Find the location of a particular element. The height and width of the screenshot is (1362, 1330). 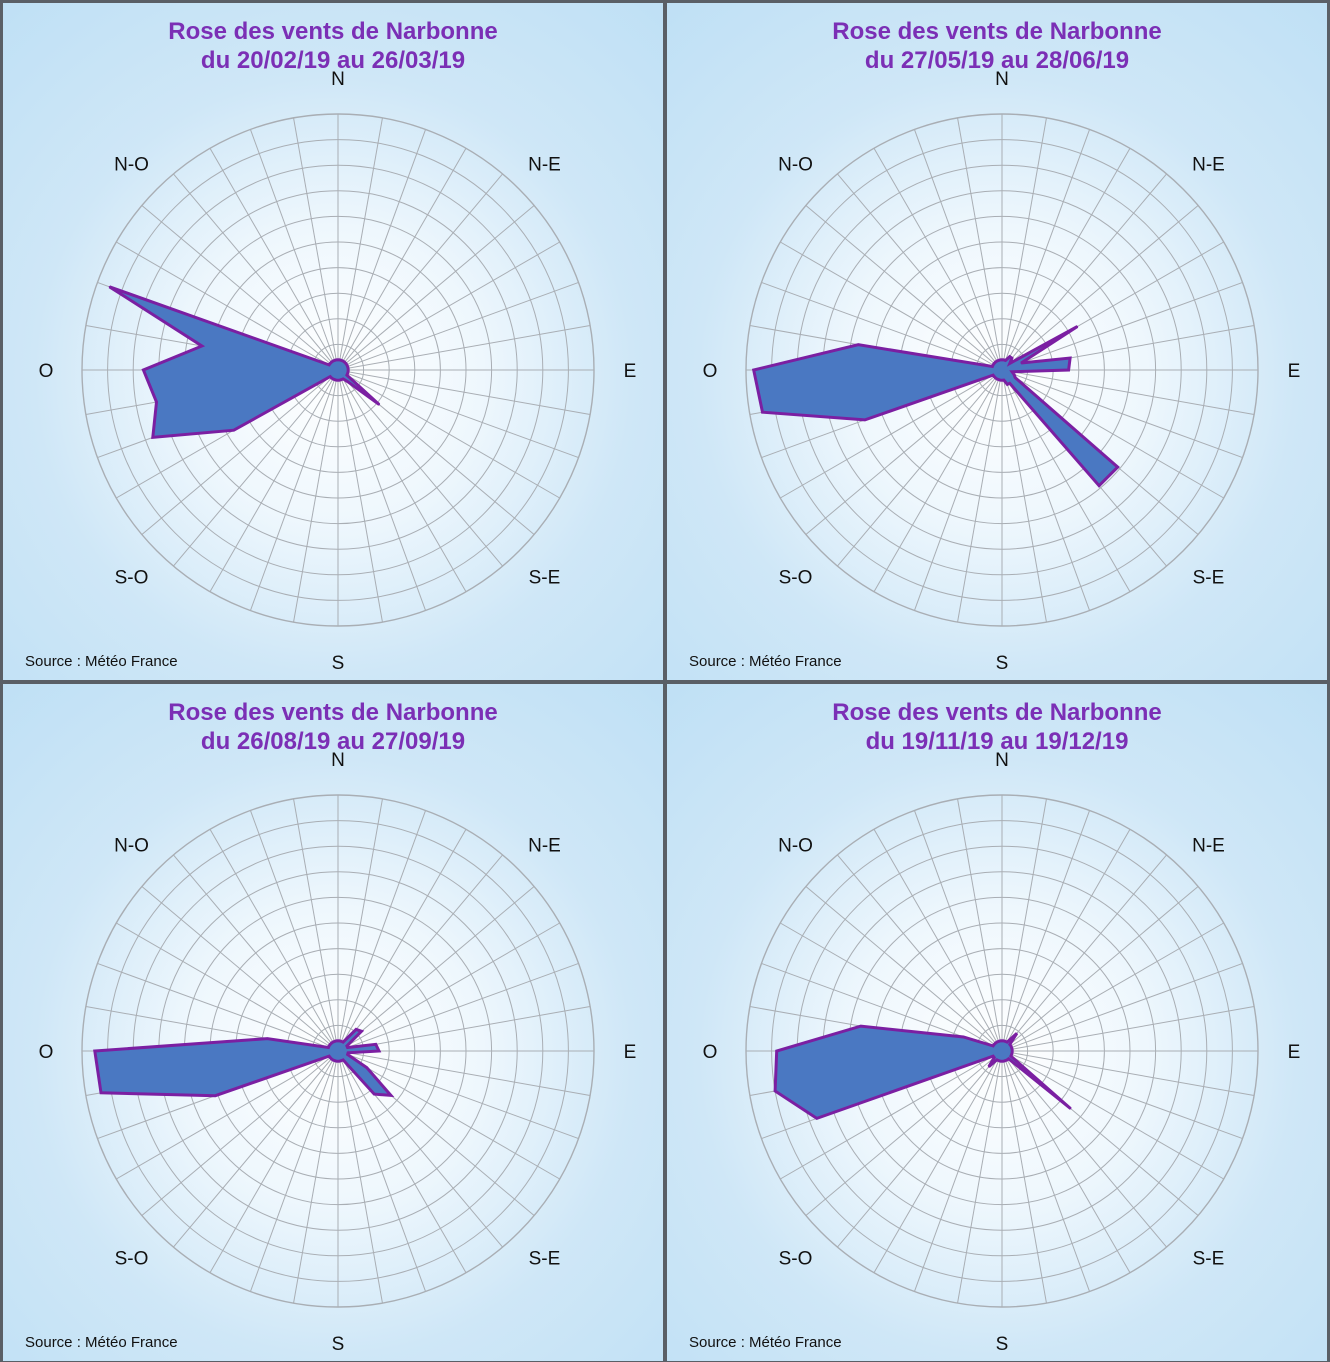

direction-label: E is located at coordinates (630, 1052).